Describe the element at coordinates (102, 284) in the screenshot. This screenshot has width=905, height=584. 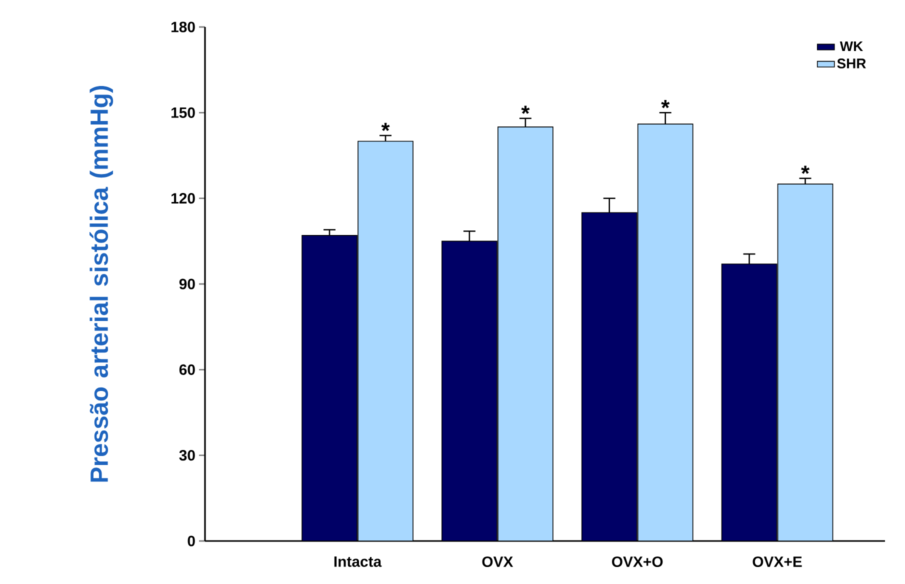
I see `y-axis-title: Pressão arterial sistólica (mmHg)` at that location.